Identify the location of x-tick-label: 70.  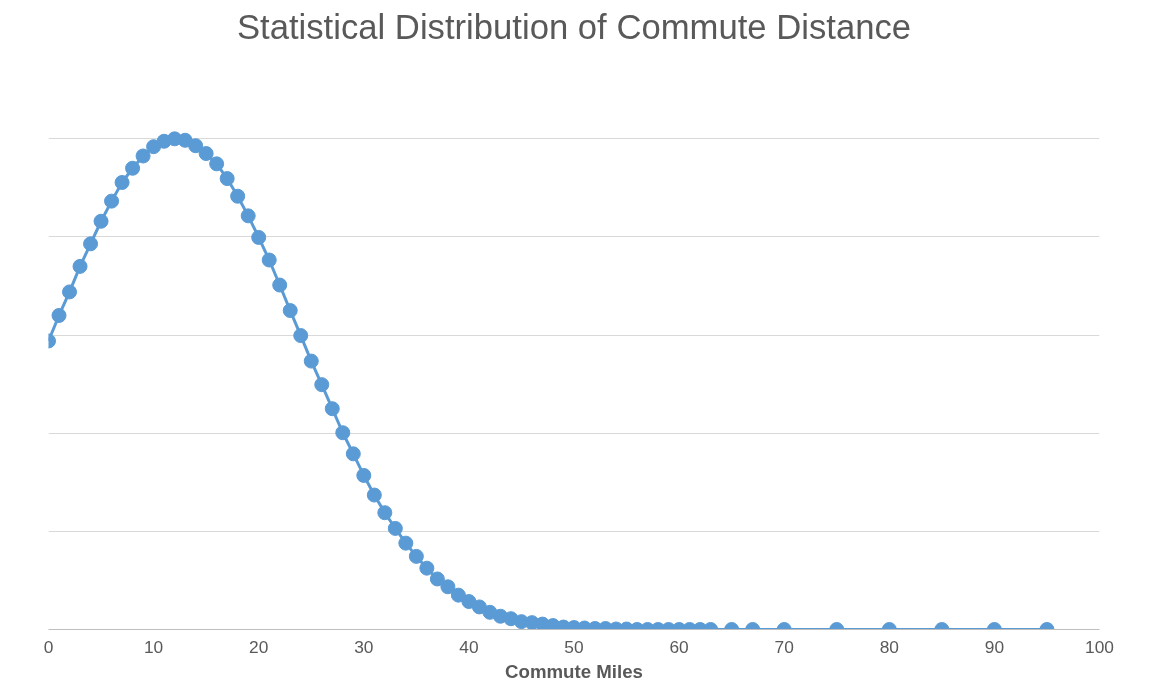
(784, 646).